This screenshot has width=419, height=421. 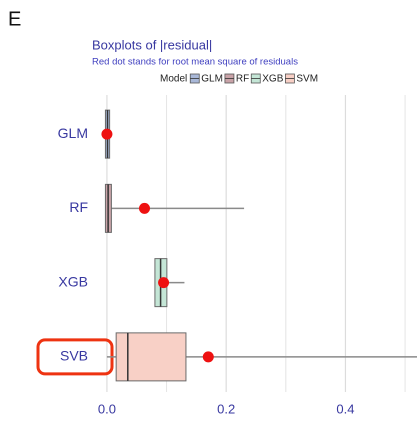 What do you see at coordinates (14, 19) in the screenshot?
I see `panel-label: E` at bounding box center [14, 19].